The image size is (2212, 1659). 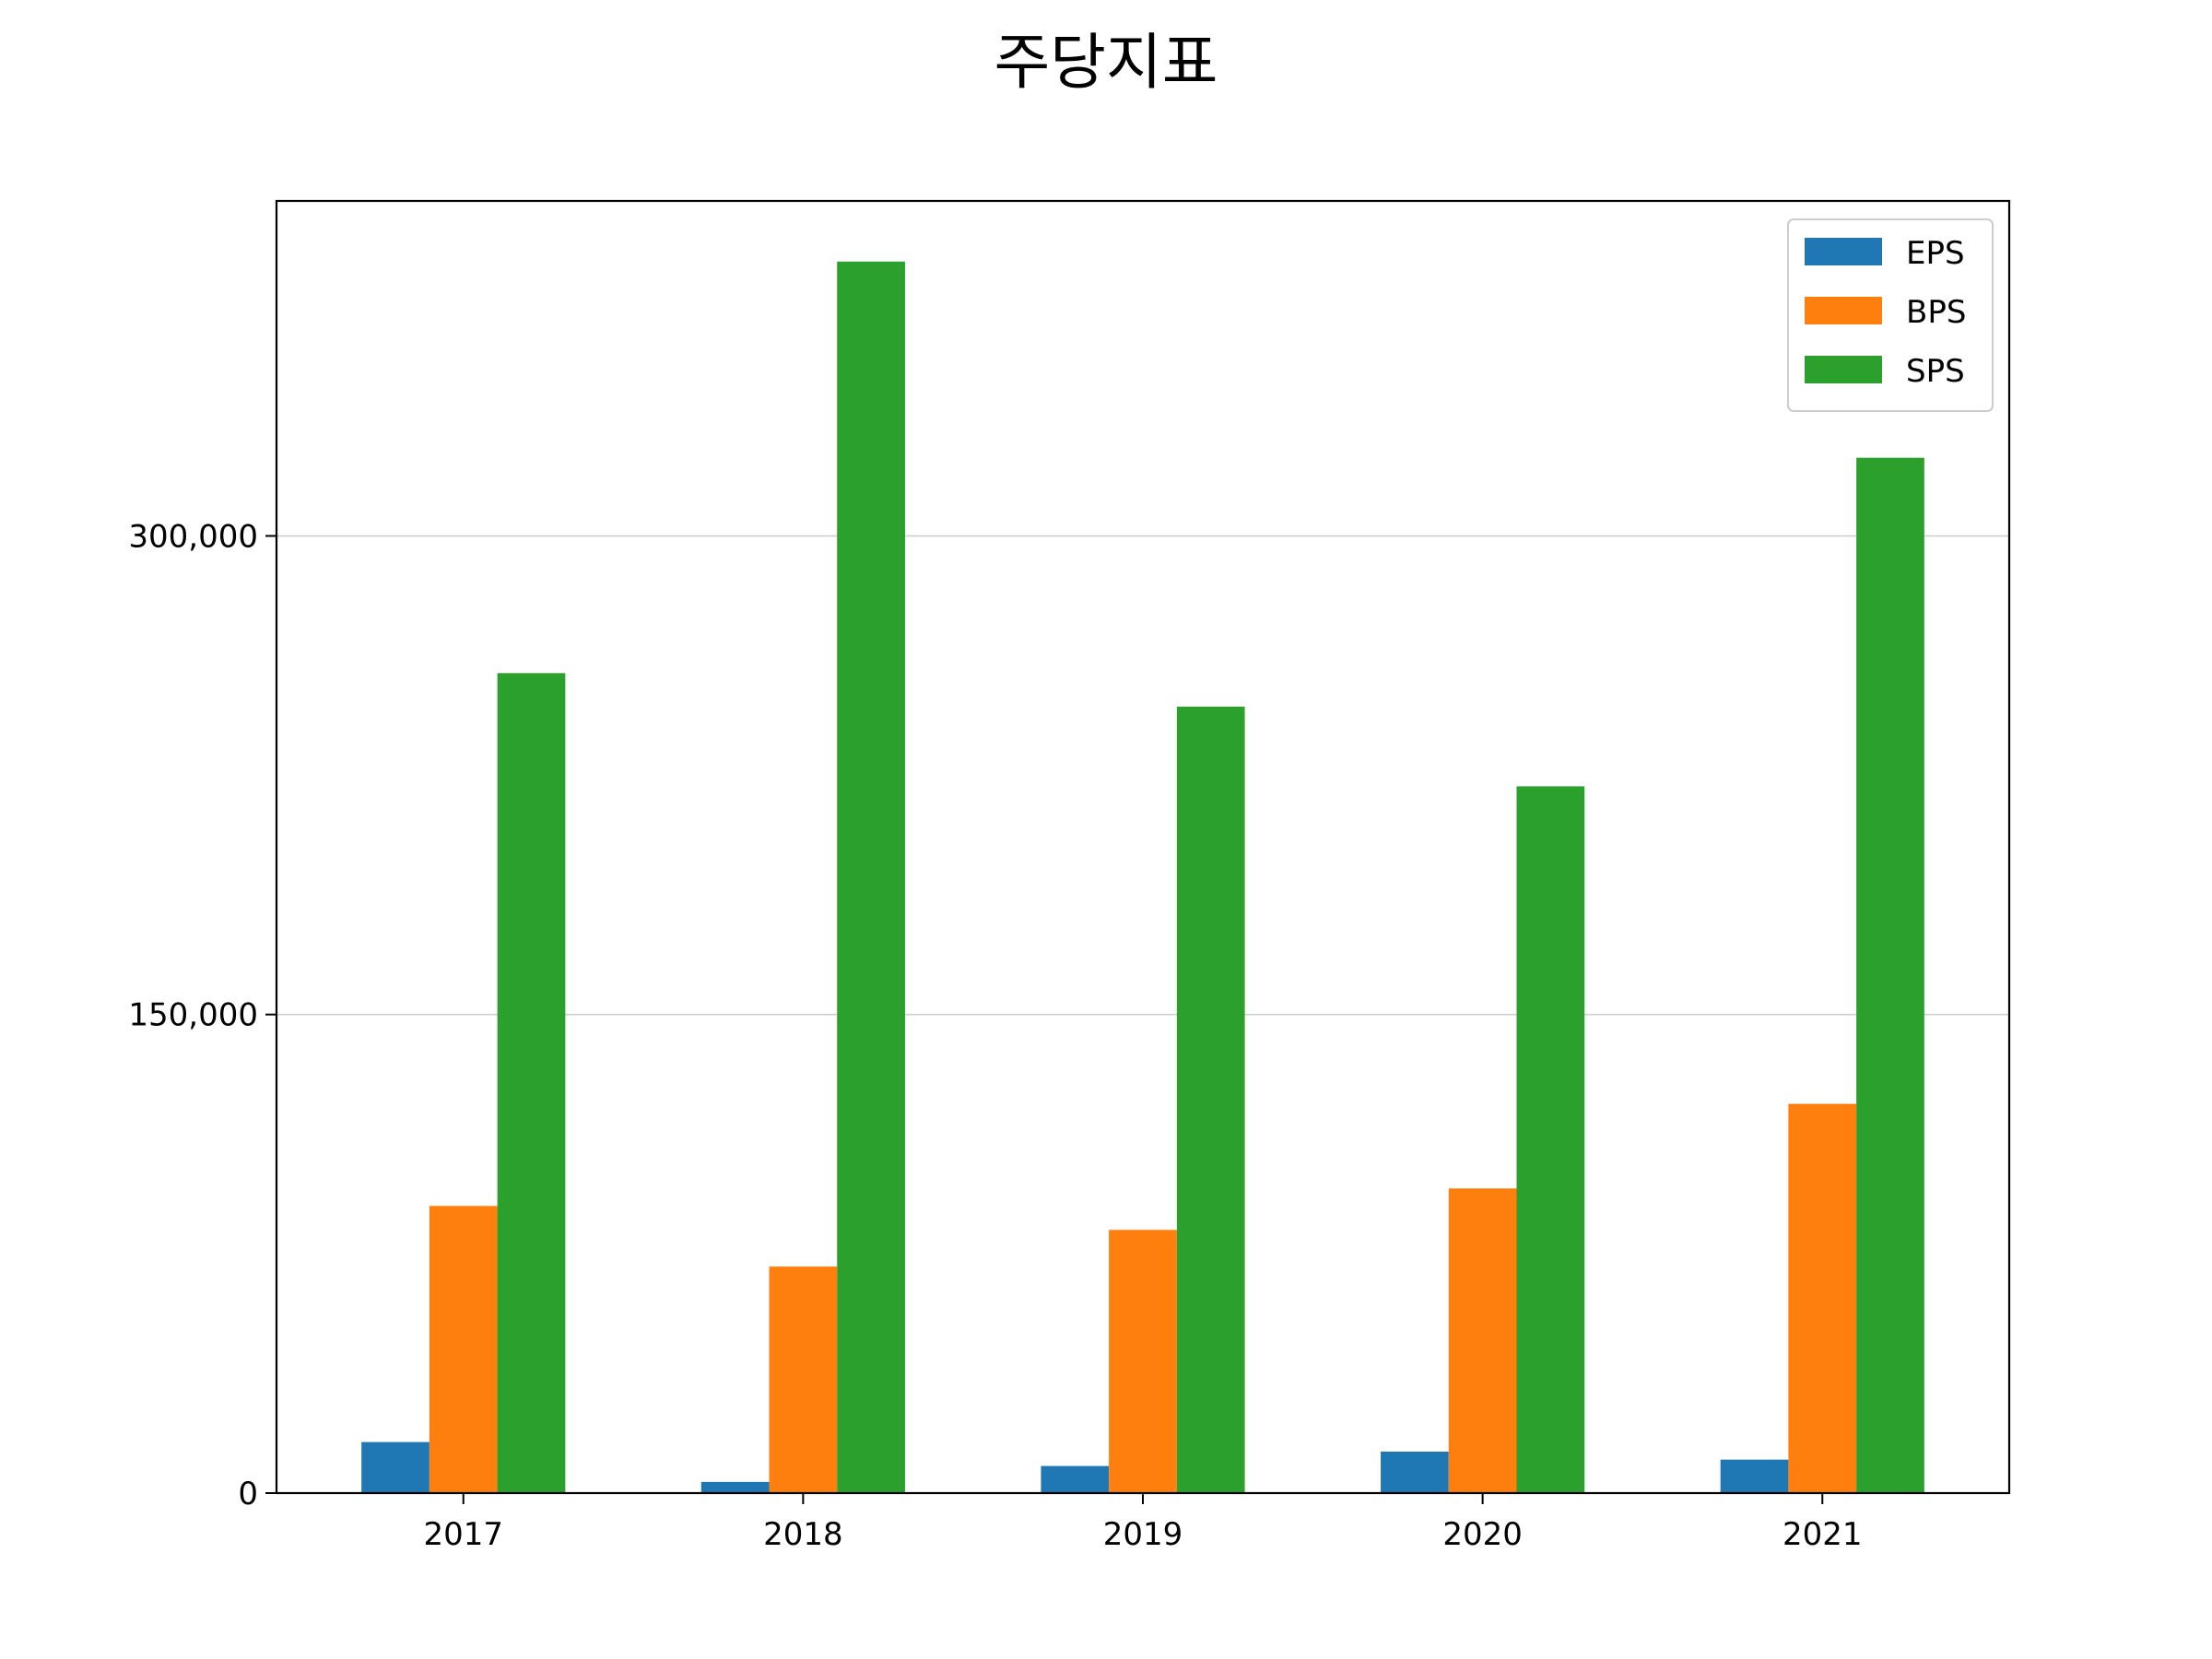 I want to click on y-tick-label: 0, so click(x=248, y=1494).